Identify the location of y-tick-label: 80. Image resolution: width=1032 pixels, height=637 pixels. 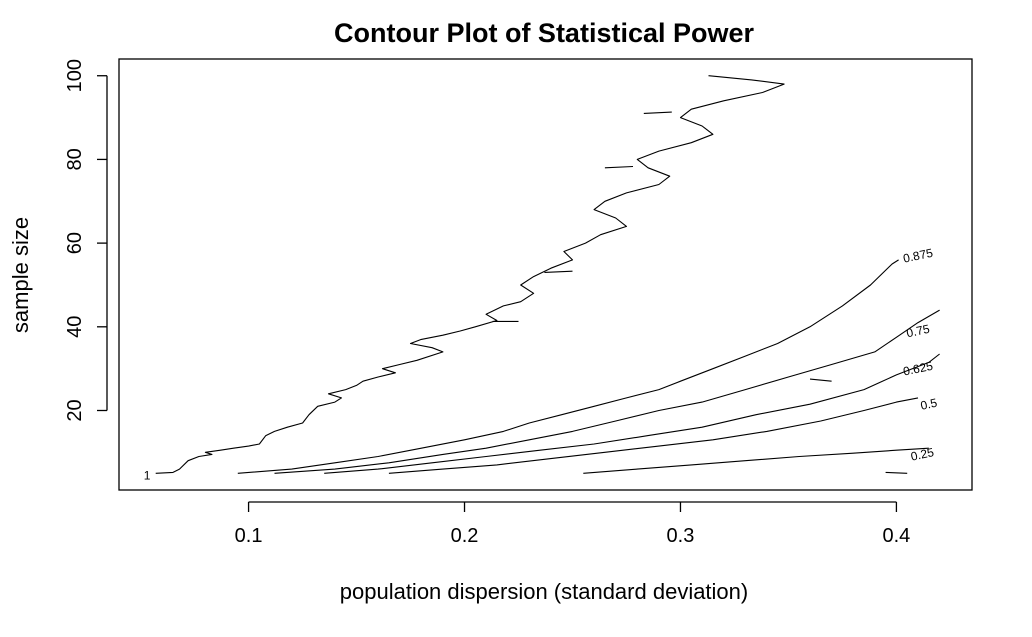
(75, 159).